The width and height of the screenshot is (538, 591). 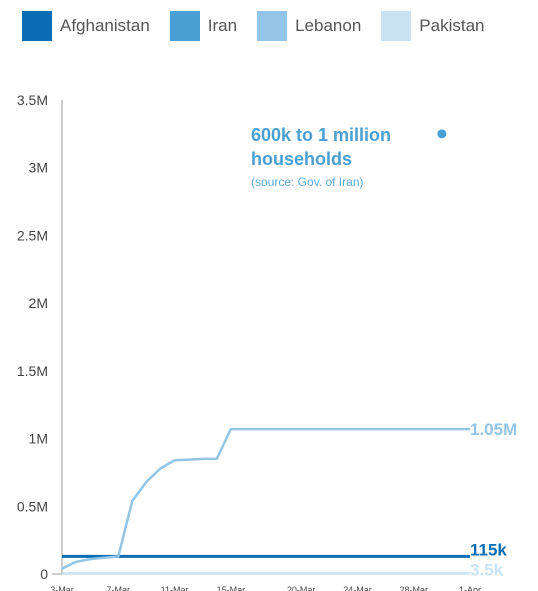 I want to click on x-tick-label: 24-Mar, so click(x=357, y=588).